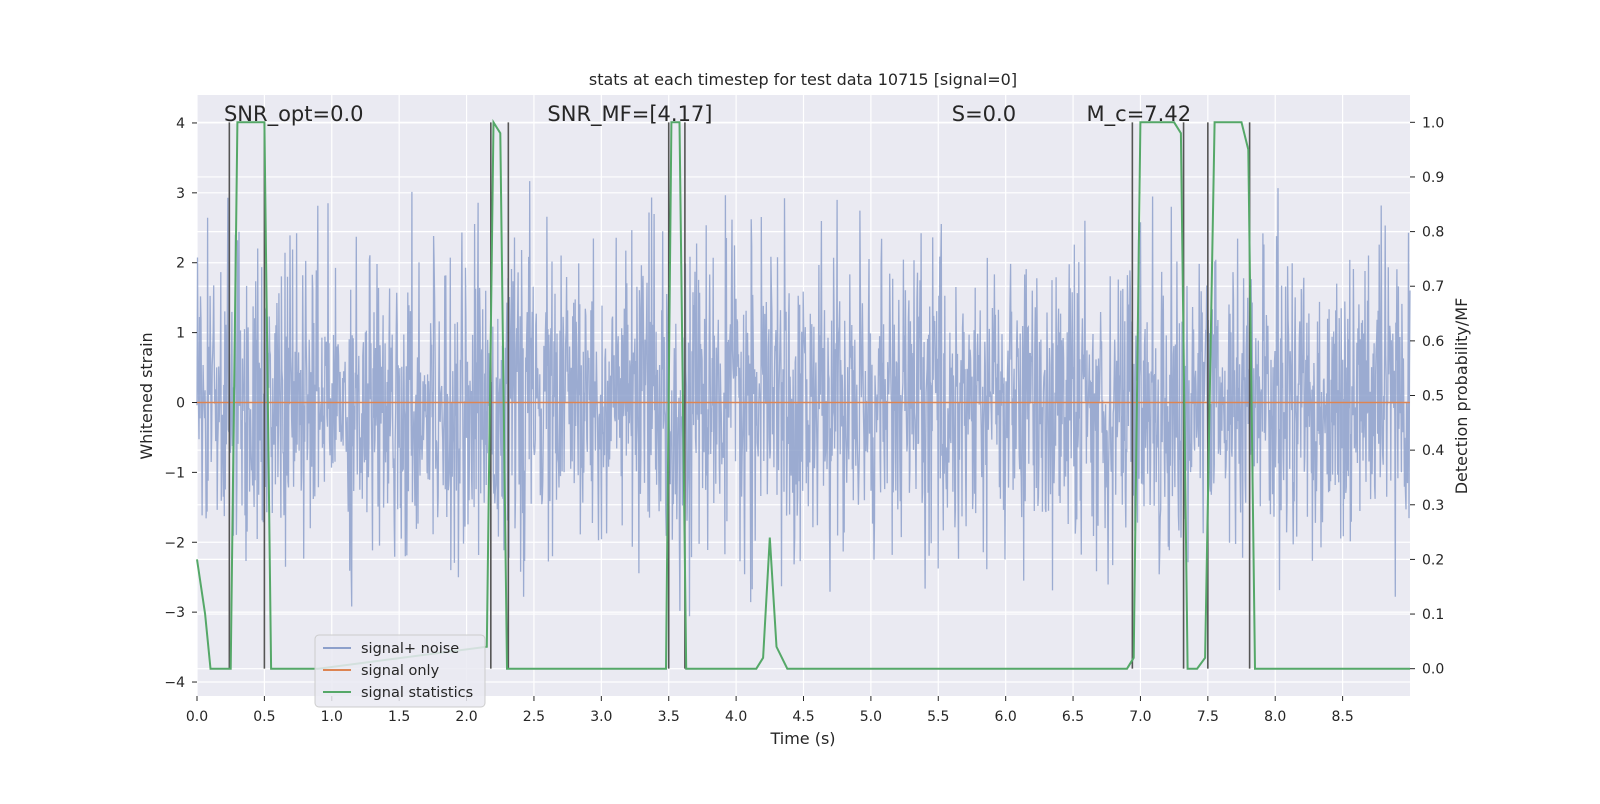  What do you see at coordinates (1433, 123) in the screenshot?
I see `y-tick-label-right: 1.0` at bounding box center [1433, 123].